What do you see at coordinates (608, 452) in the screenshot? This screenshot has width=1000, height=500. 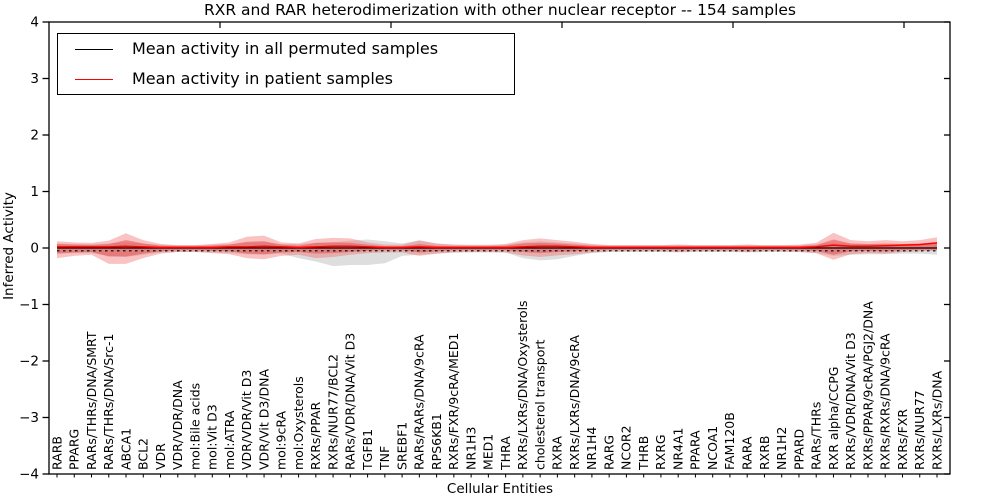 I see `x-category-label: RARG` at bounding box center [608, 452].